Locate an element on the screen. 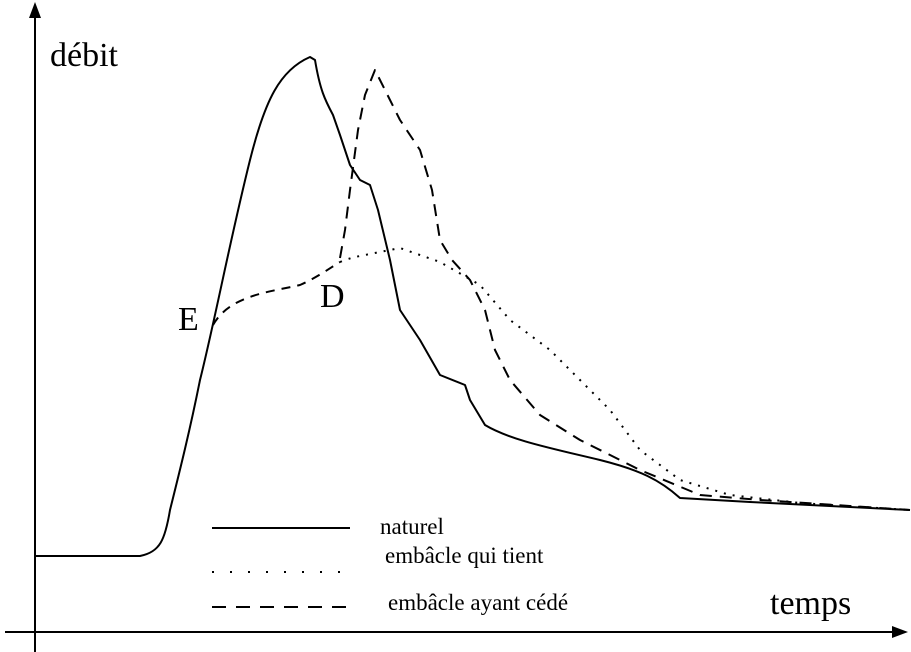  x-label: temps is located at coordinates (810, 603).